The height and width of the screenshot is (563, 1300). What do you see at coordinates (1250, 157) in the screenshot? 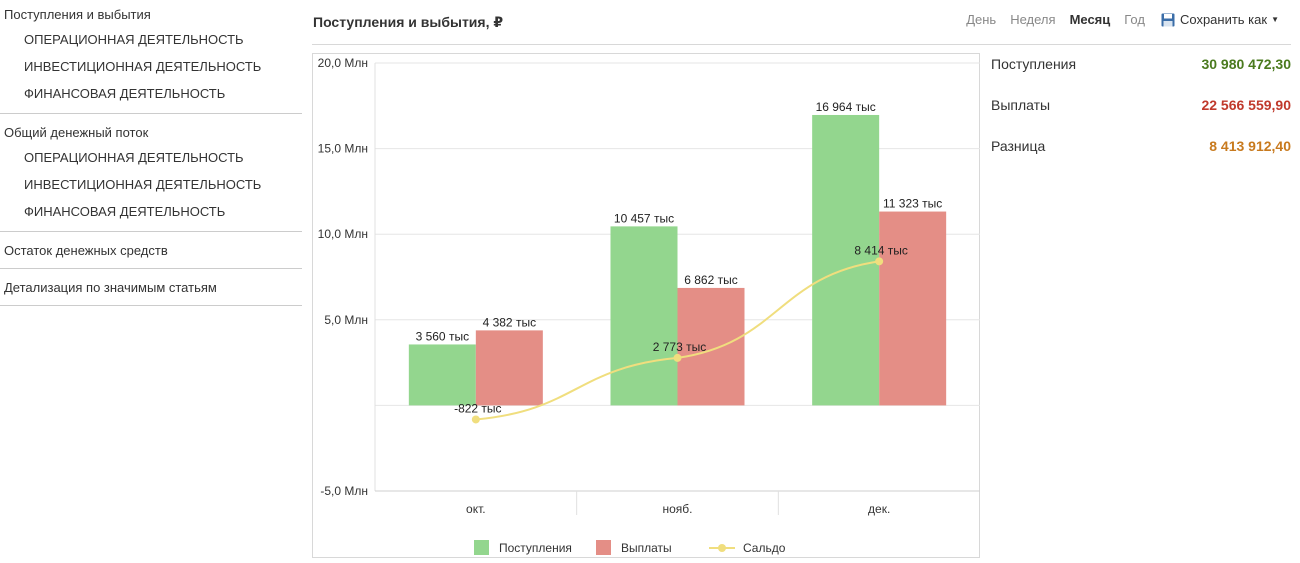
I see `total-value: 8 413 912,40` at bounding box center [1250, 157].